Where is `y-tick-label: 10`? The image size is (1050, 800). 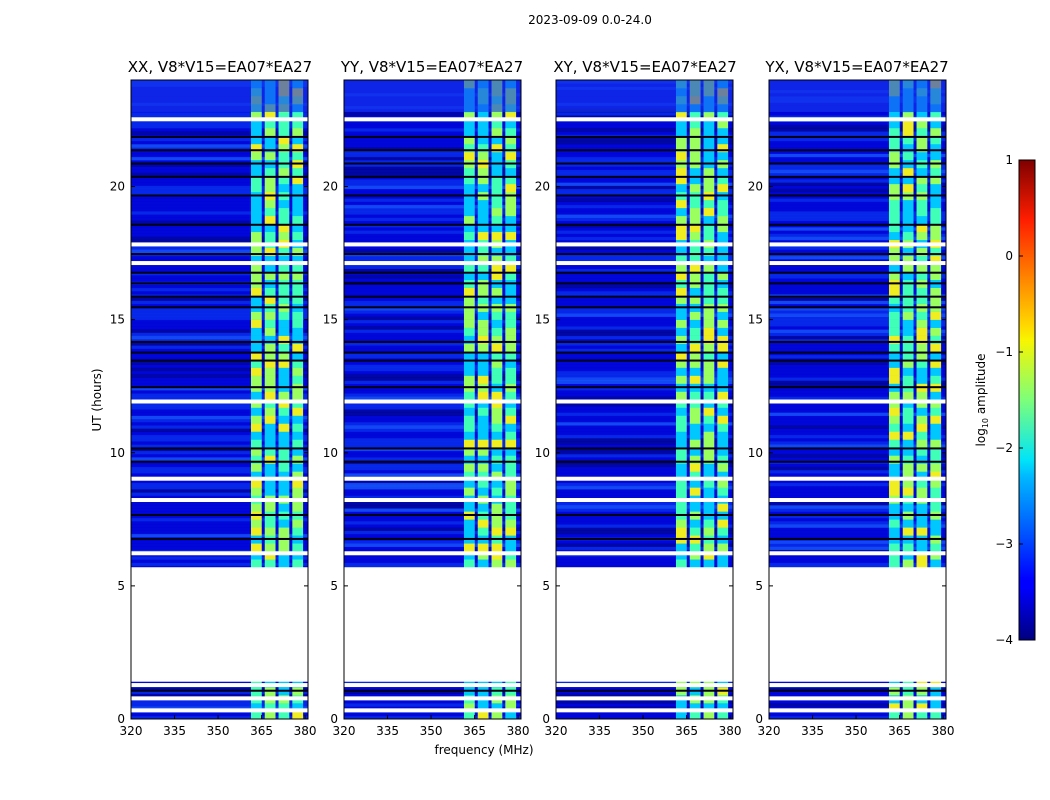
y-tick-label: 10 is located at coordinates (117, 453).